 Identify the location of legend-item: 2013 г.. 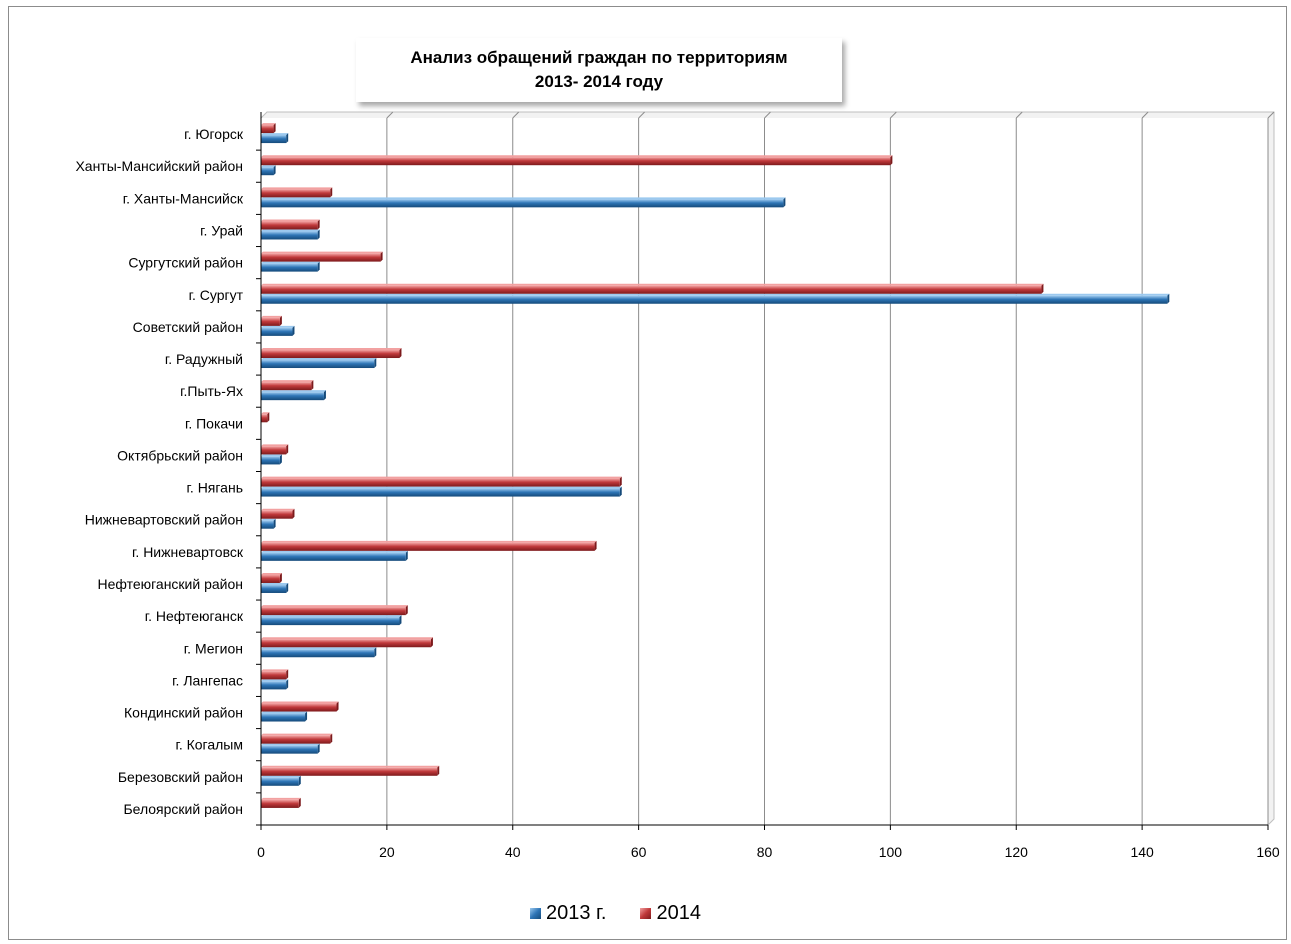
(568, 913).